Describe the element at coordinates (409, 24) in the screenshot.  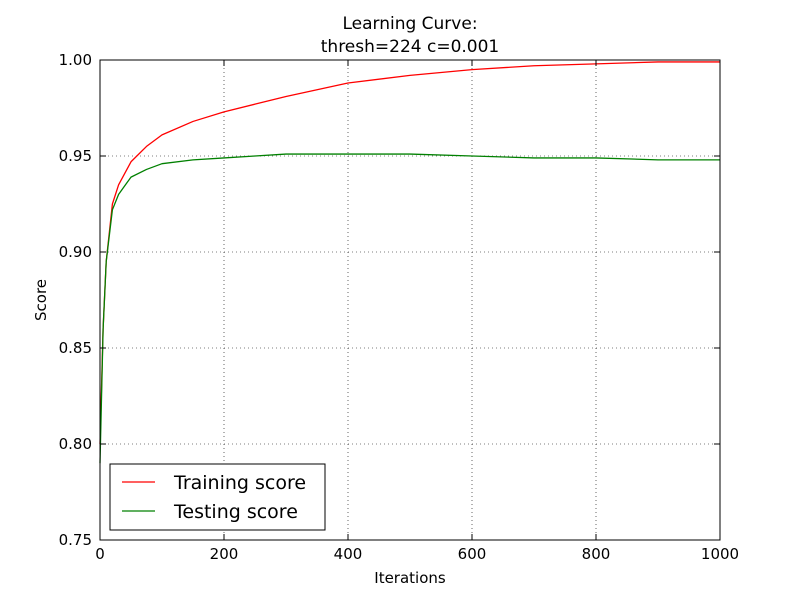
I see `chart-title-line-1: Learning Curve:` at that location.